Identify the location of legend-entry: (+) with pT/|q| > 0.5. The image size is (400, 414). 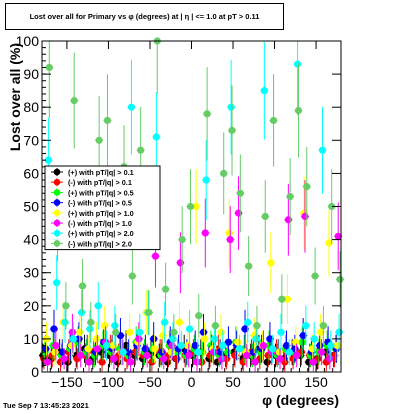
(101, 192).